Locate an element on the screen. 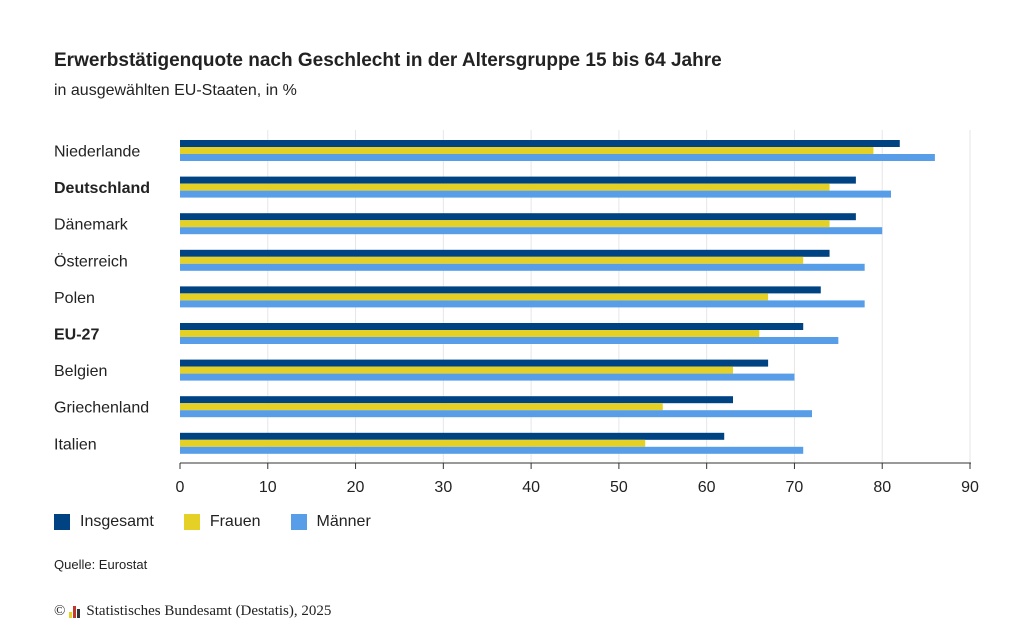  x-tick-label: 70 is located at coordinates (795, 487).